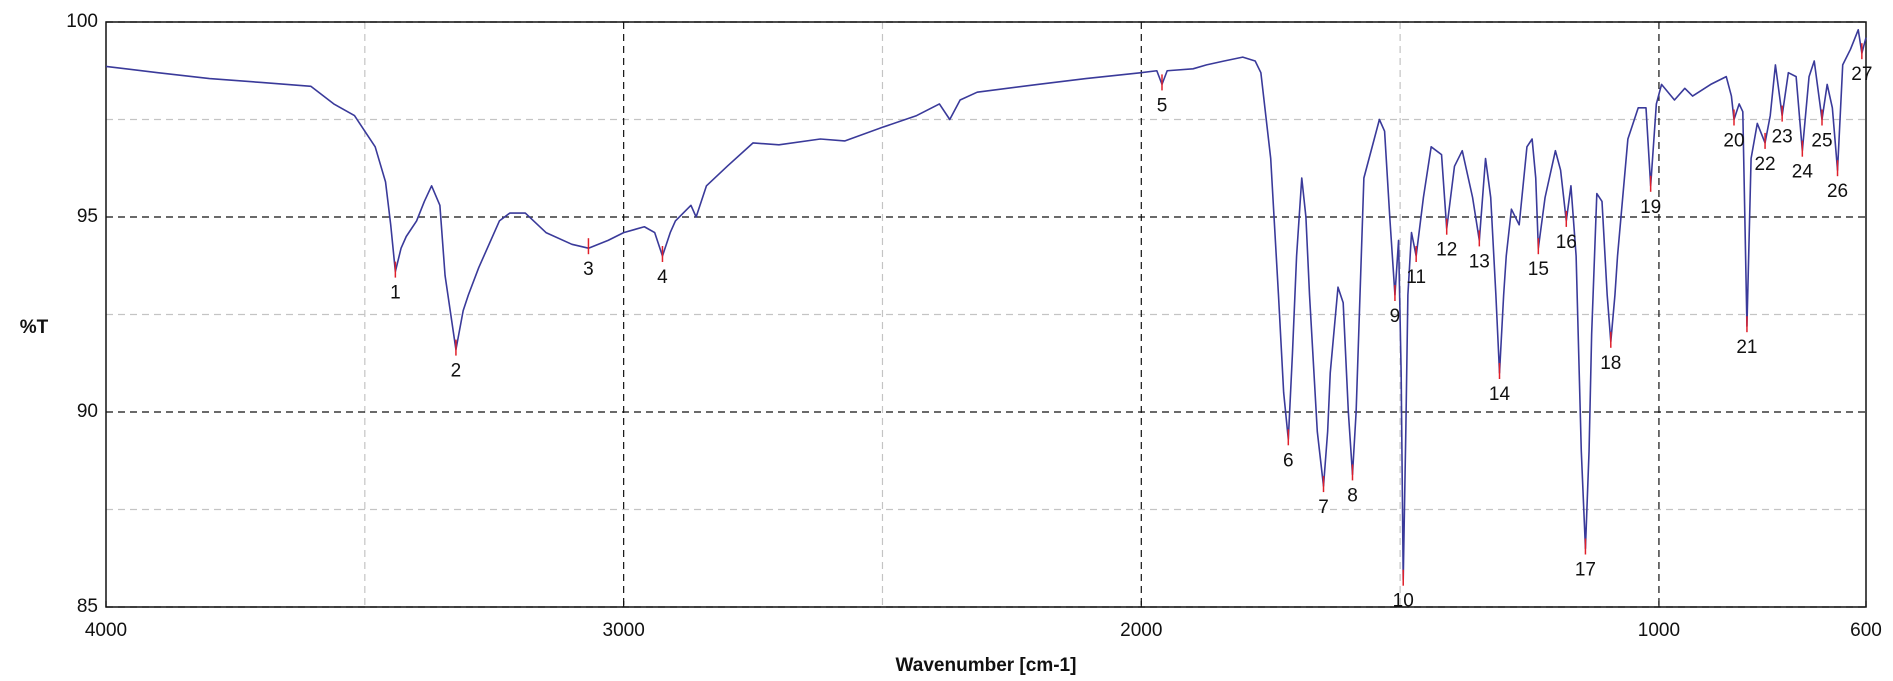  I want to click on peak-label: 14, so click(1500, 394).